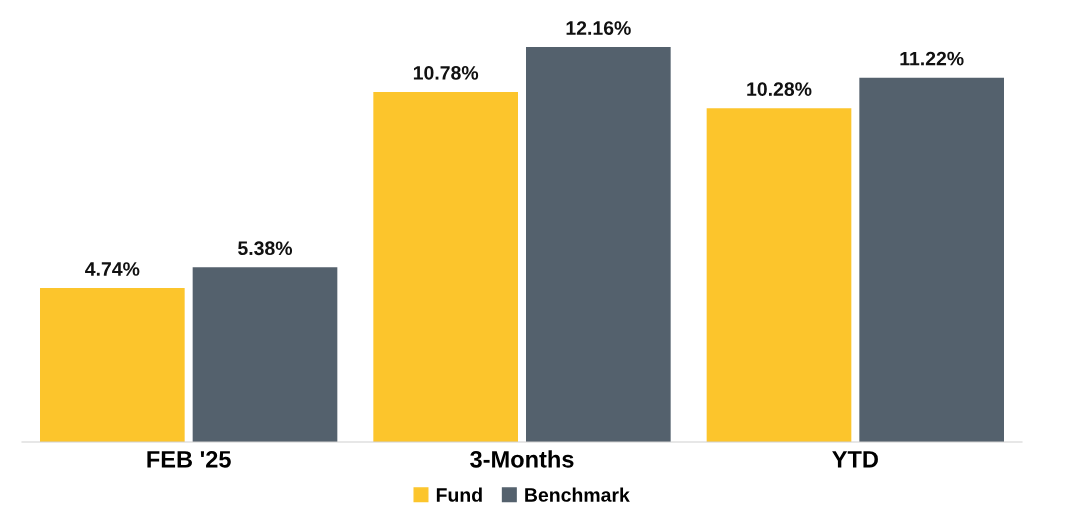 This screenshot has height=517, width=1079. Describe the element at coordinates (189, 459) in the screenshot. I see `x-tick-label: FEB '25` at that location.